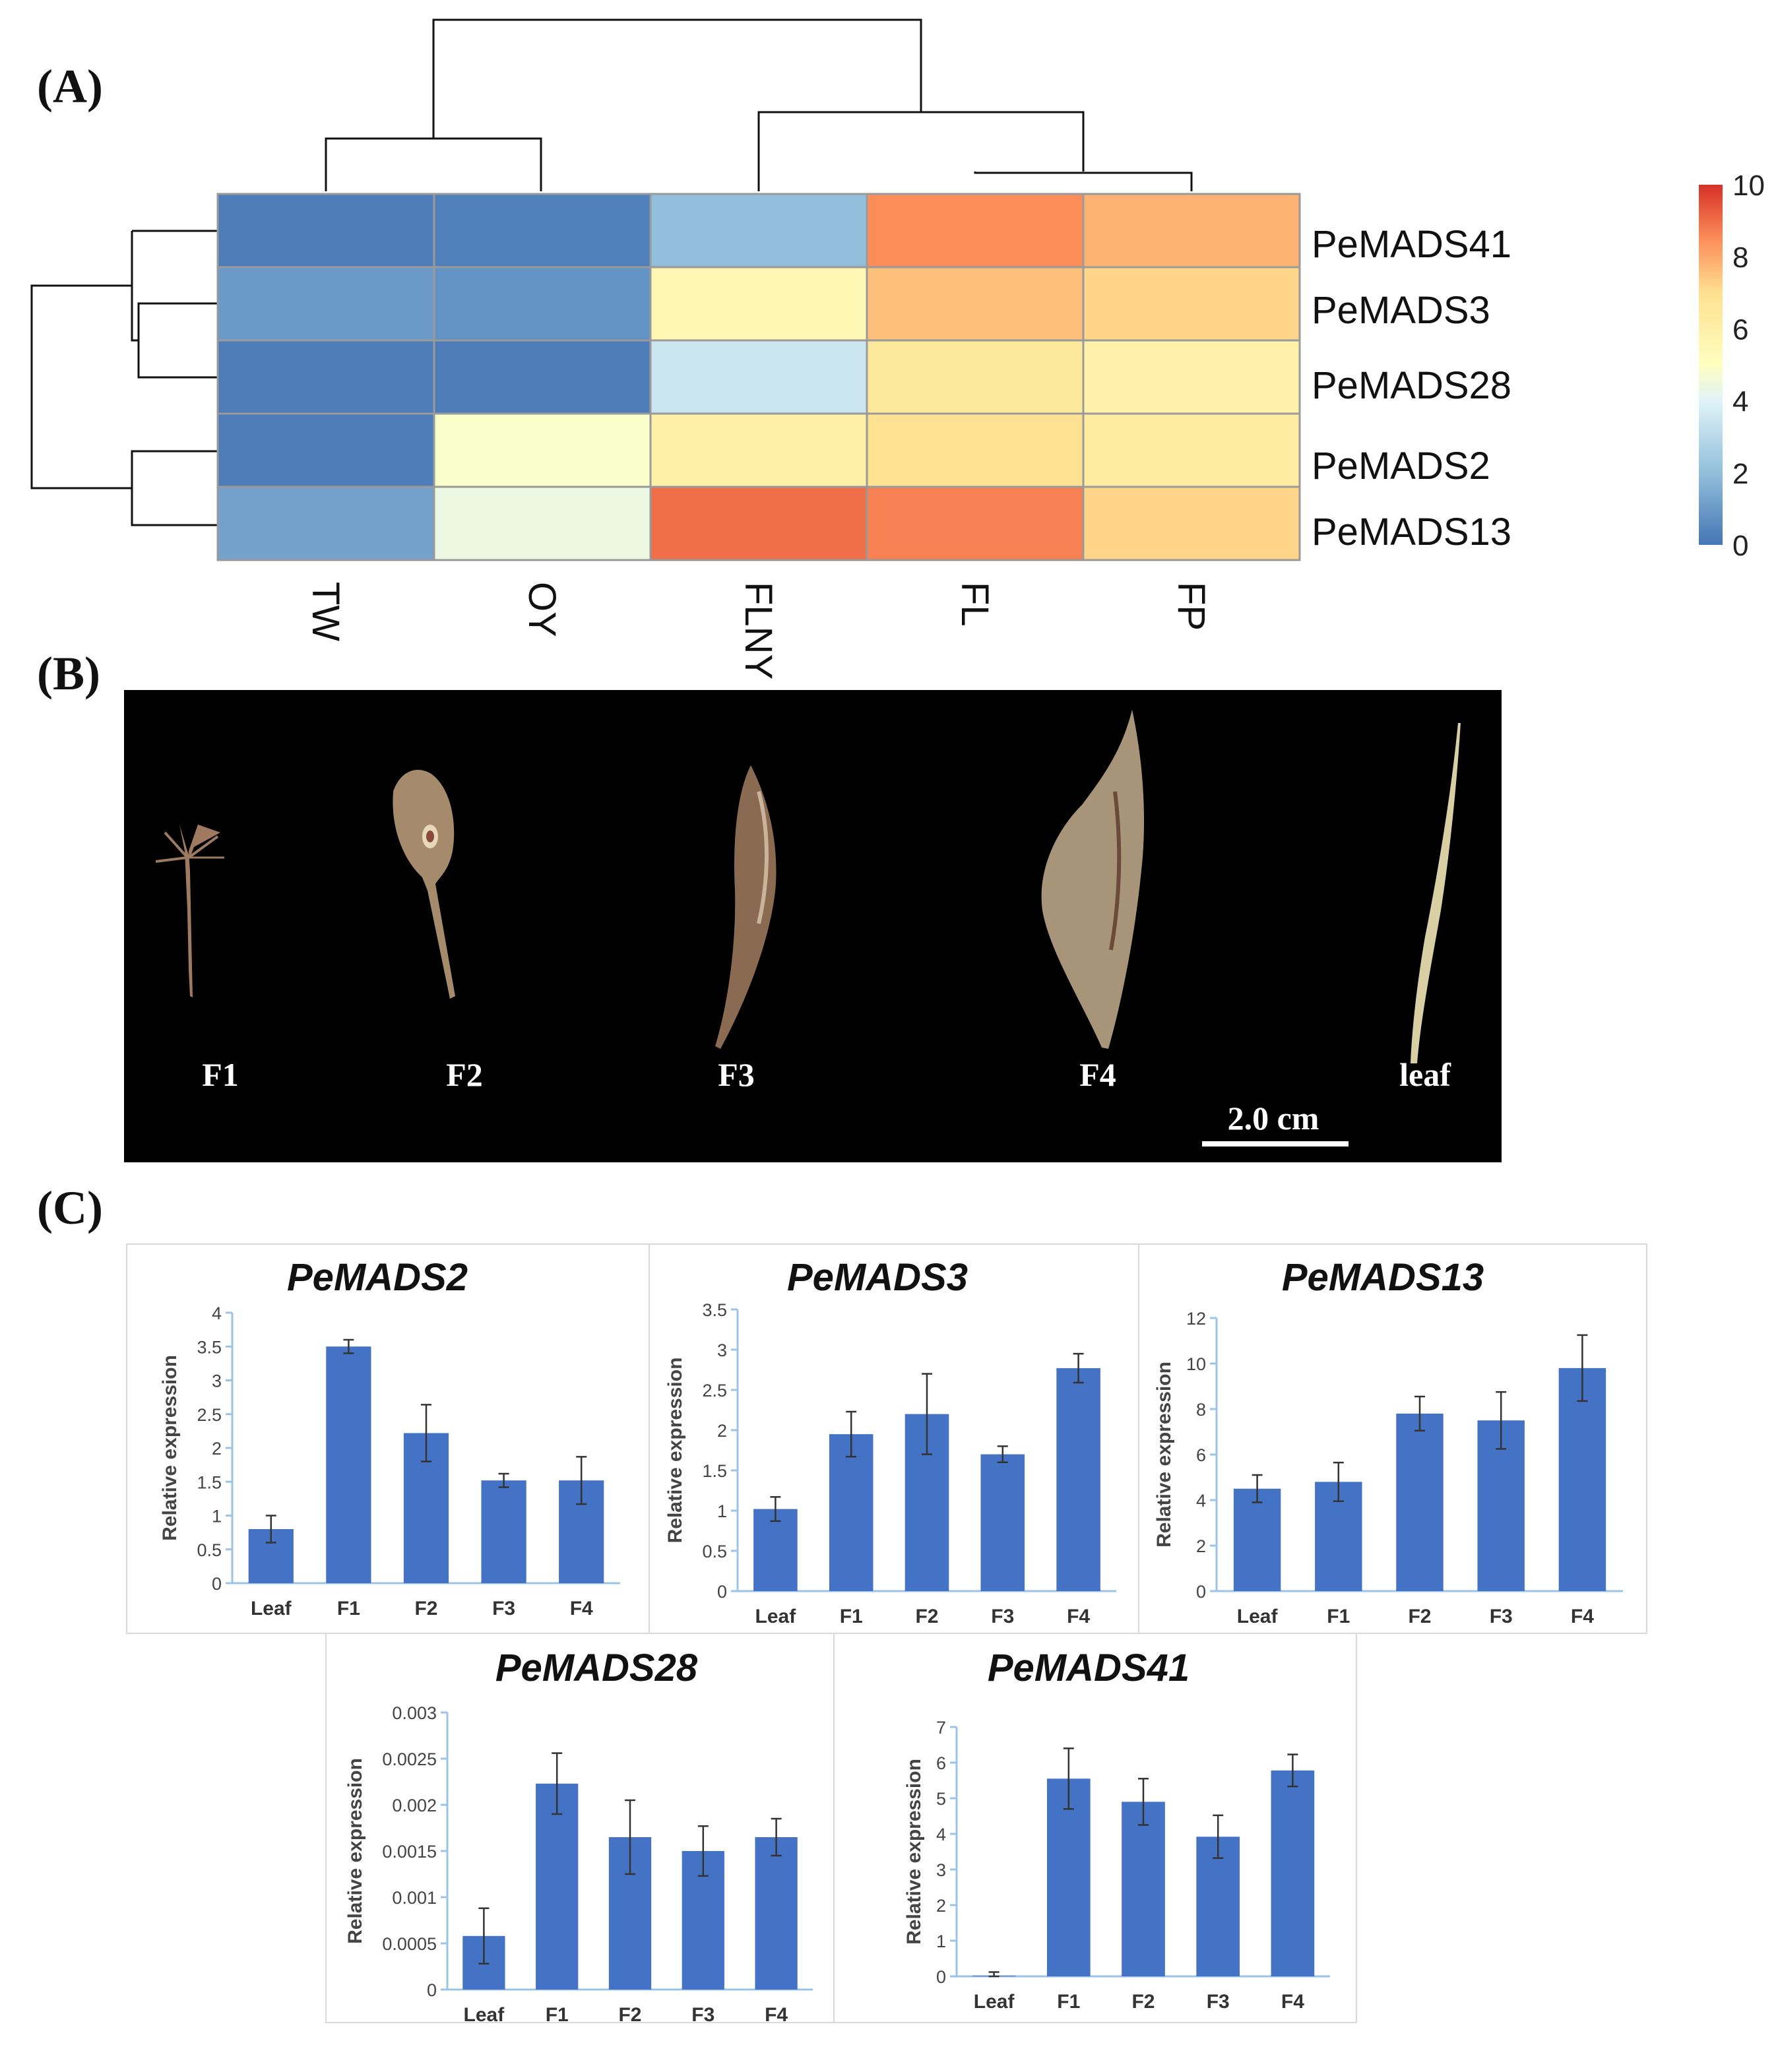  What do you see at coordinates (1383, 1277) in the screenshot?
I see `chart-title: PeMADS13` at bounding box center [1383, 1277].